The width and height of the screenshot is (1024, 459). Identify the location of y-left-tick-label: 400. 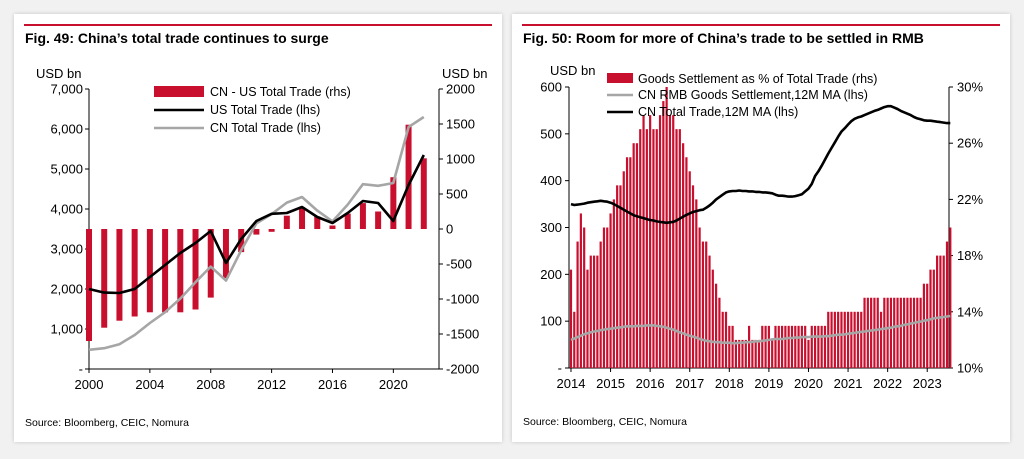
(551, 180).